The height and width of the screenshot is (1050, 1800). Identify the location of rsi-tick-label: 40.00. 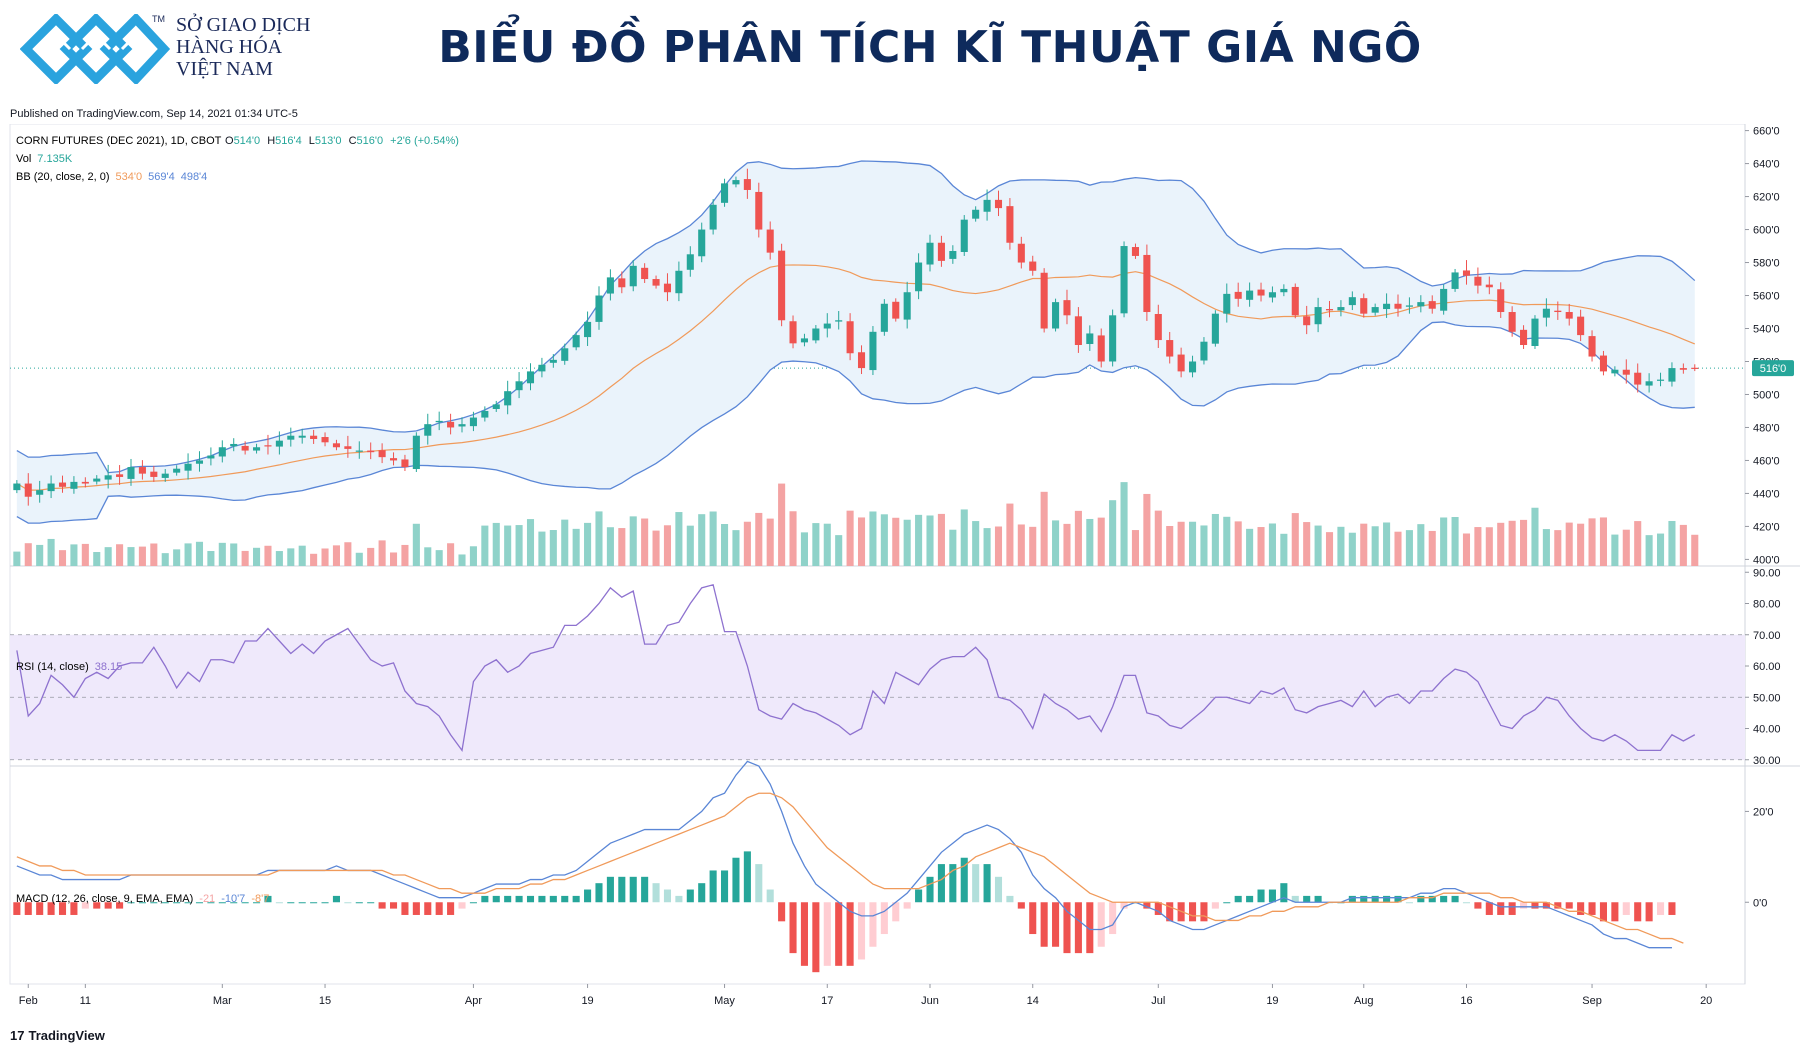
(1767, 730).